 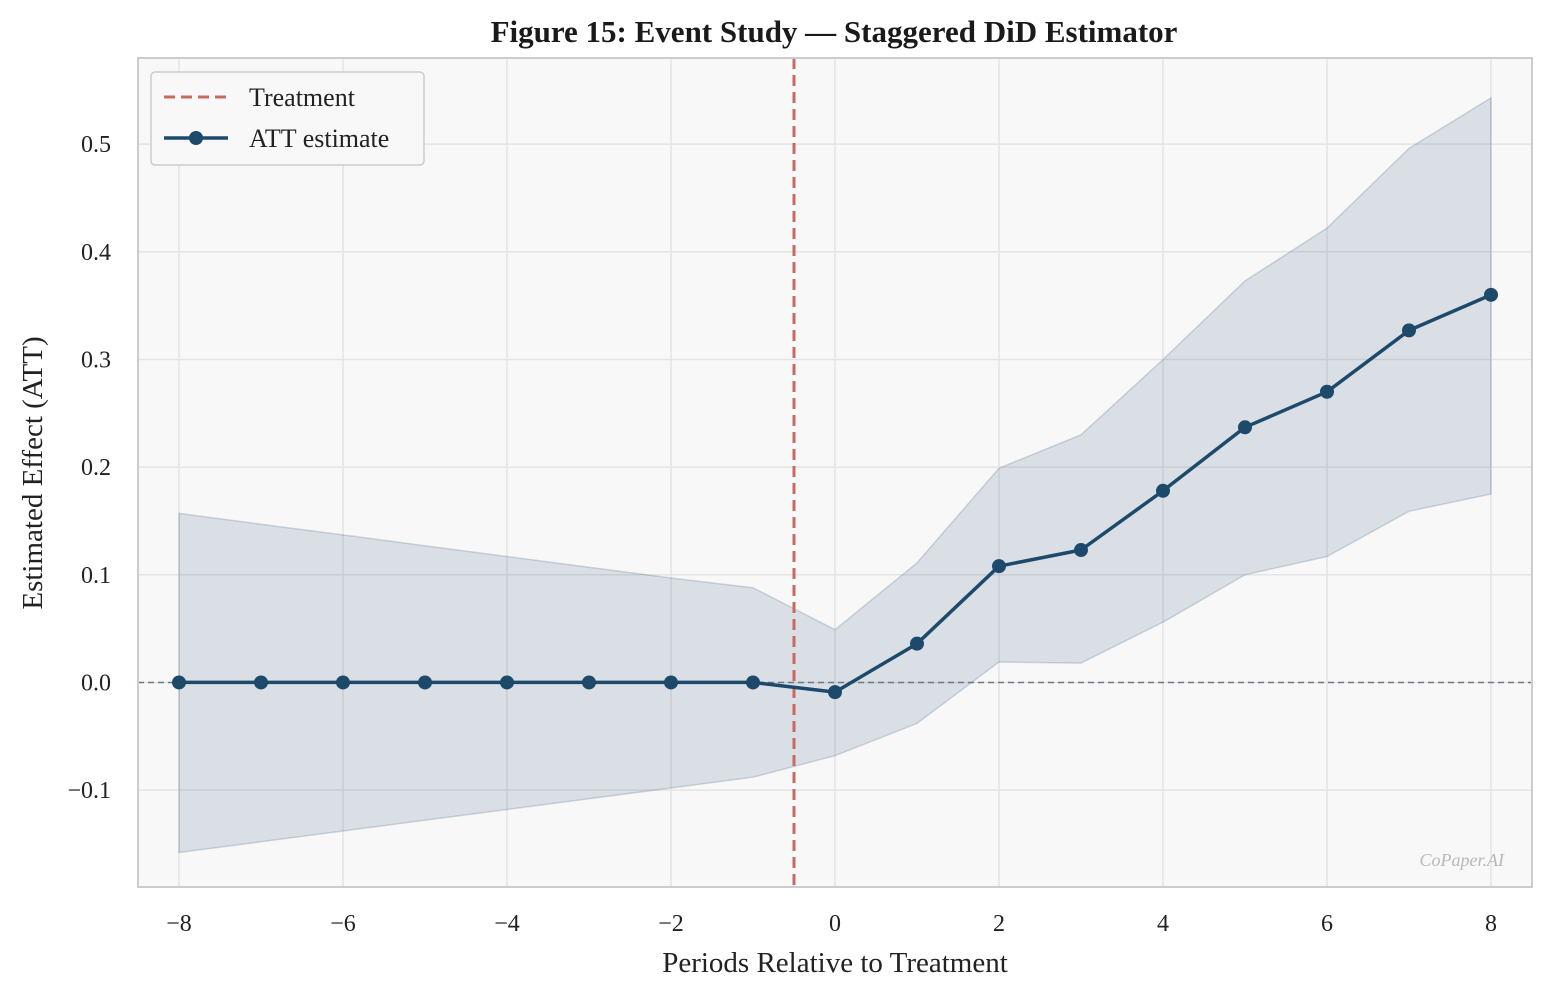 What do you see at coordinates (999, 924) in the screenshot?
I see `x-tick-label: 2` at bounding box center [999, 924].